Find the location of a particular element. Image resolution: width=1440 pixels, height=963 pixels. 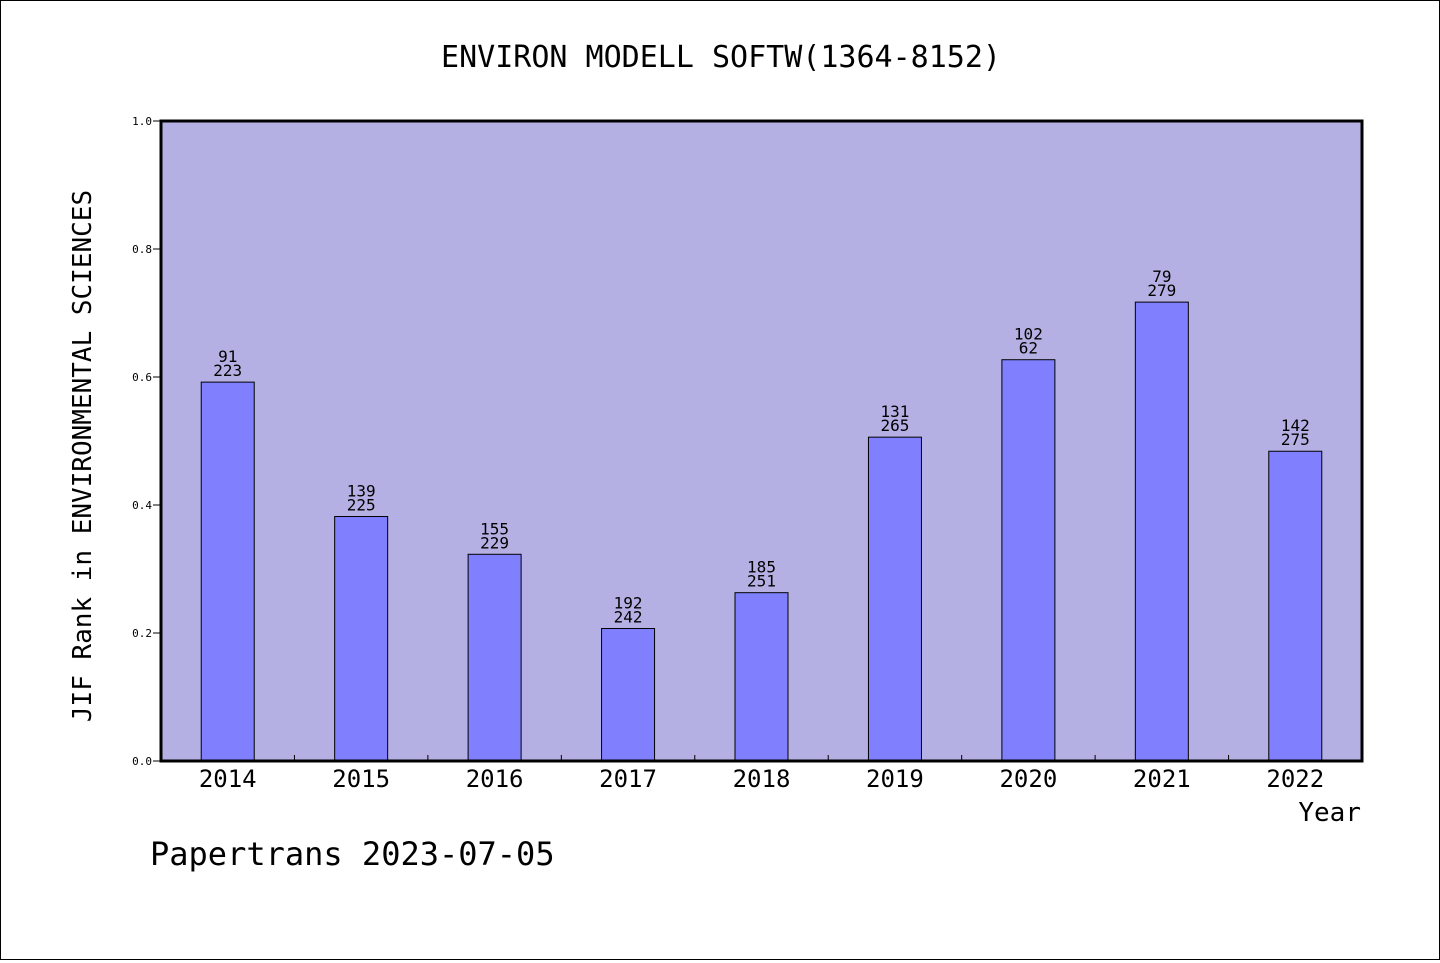

bar-2020 is located at coordinates (1028, 560).